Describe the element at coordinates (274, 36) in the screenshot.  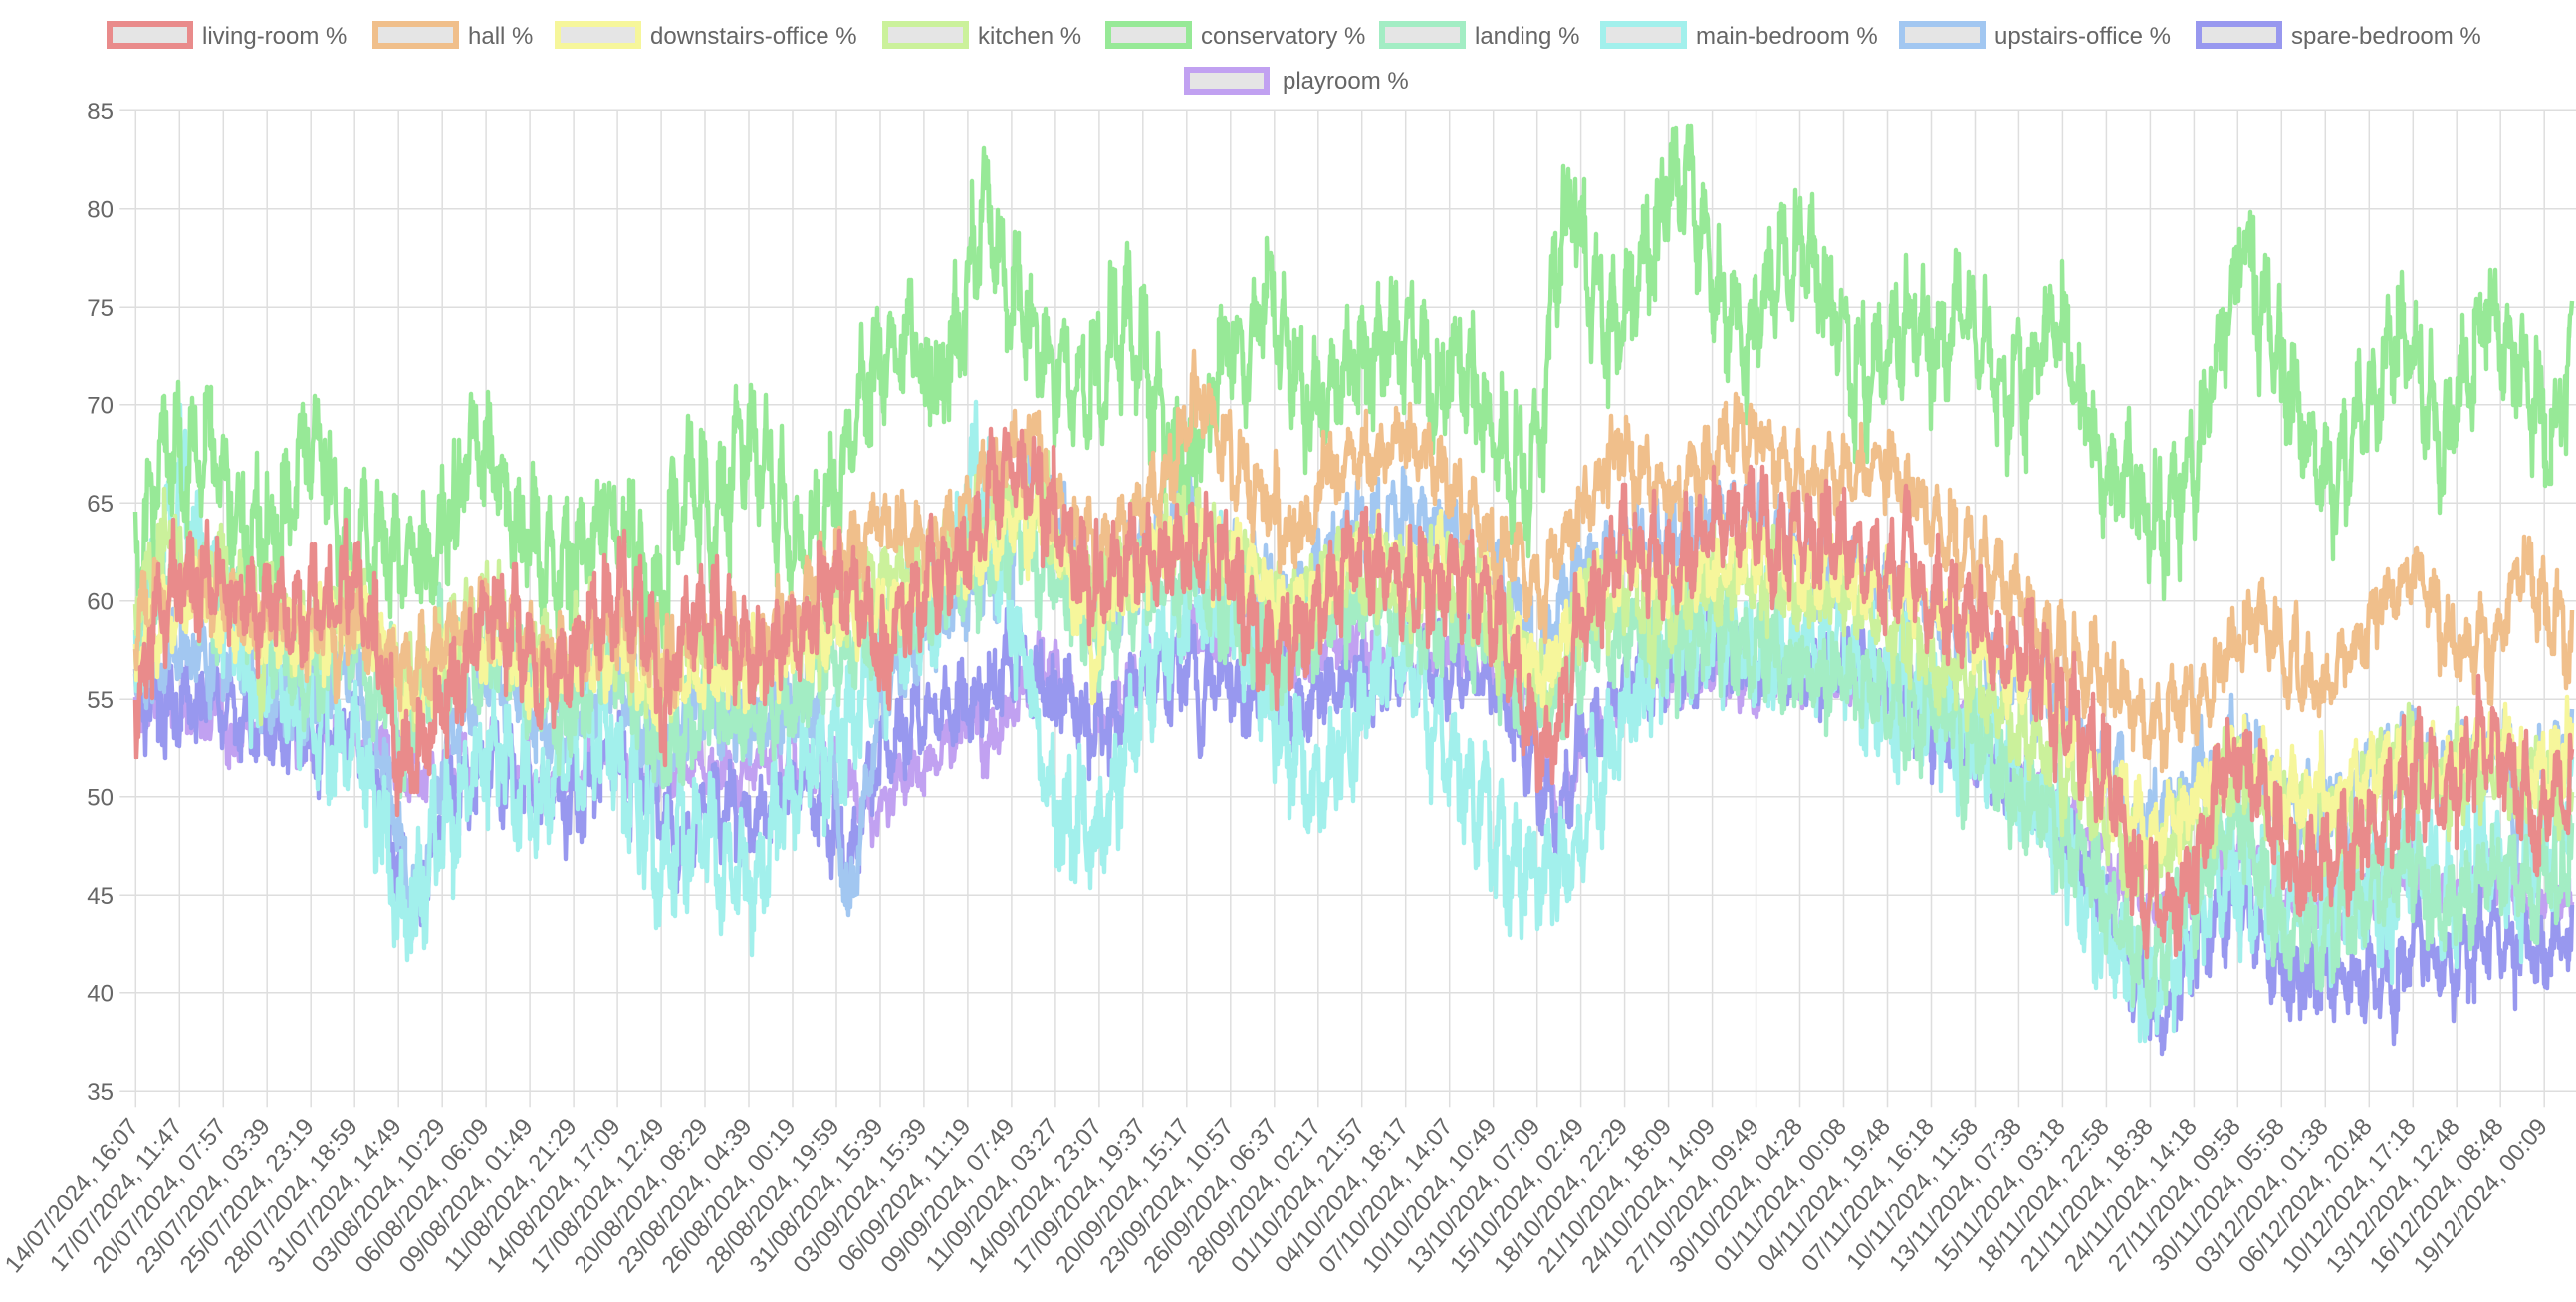
I see `svg-text: living-room %` at that location.